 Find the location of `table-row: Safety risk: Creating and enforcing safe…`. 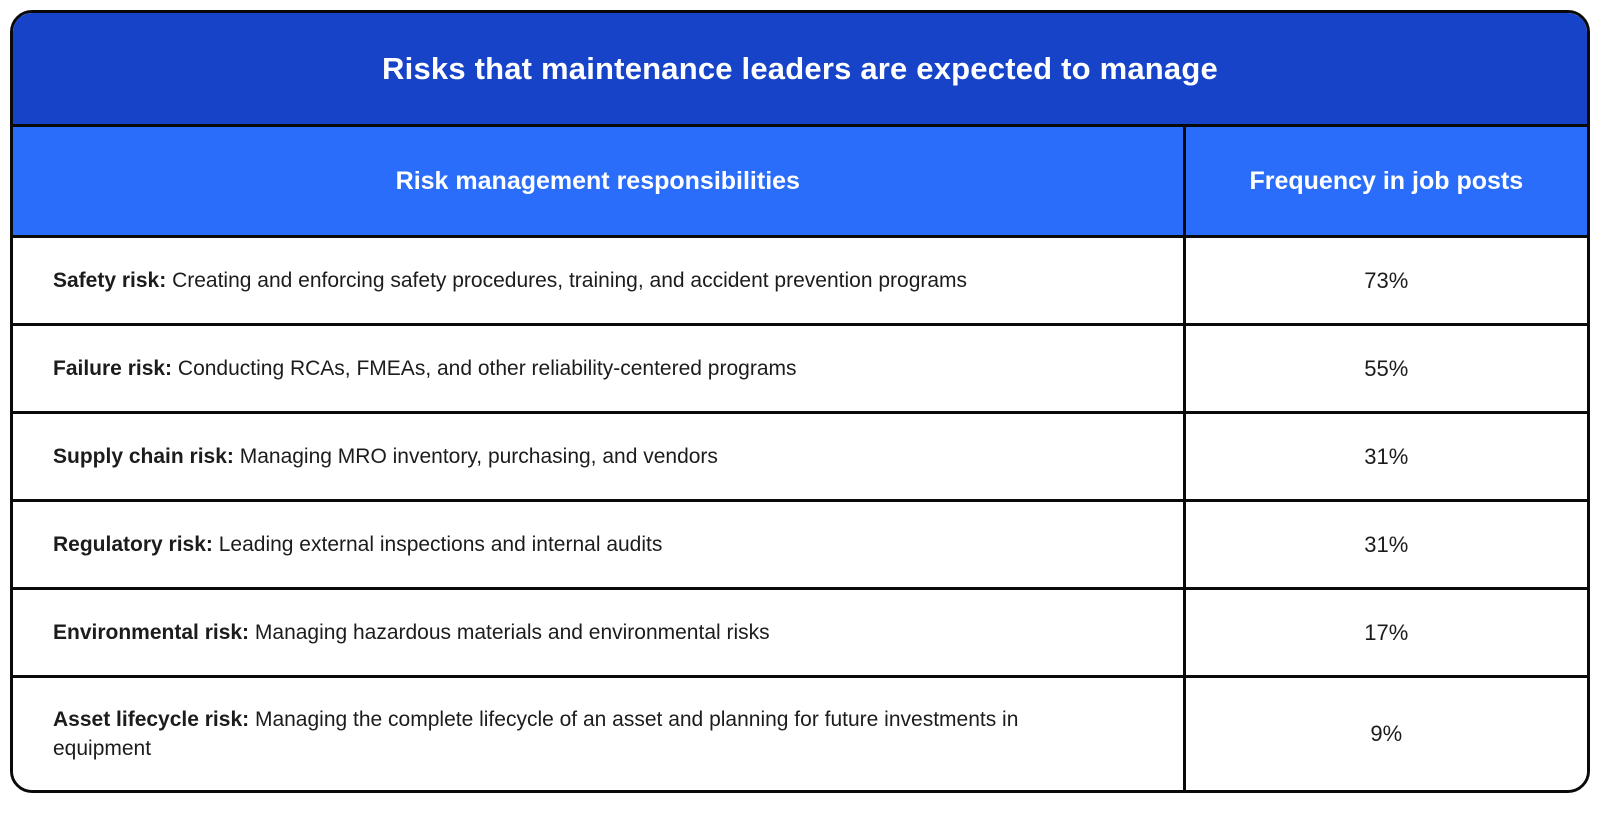

table-row: Safety risk: Creating and enforcing safe… is located at coordinates (800, 282).